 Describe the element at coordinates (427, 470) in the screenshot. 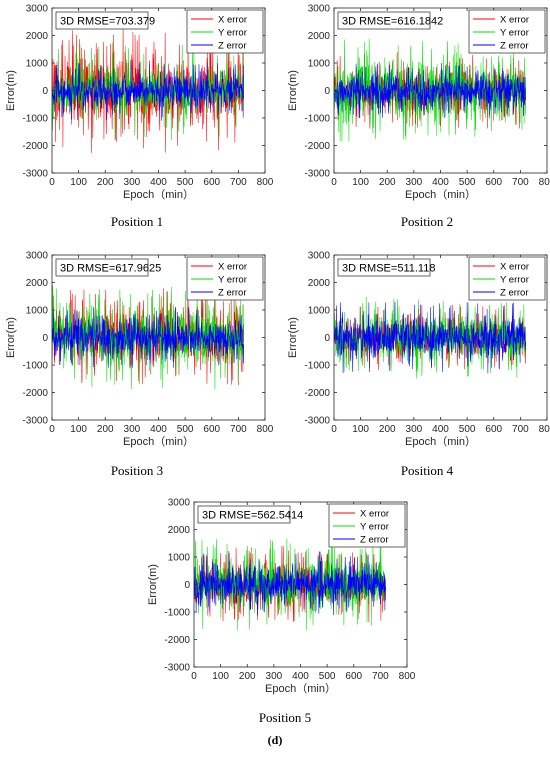

I see `caption-position-4: Position 4` at that location.